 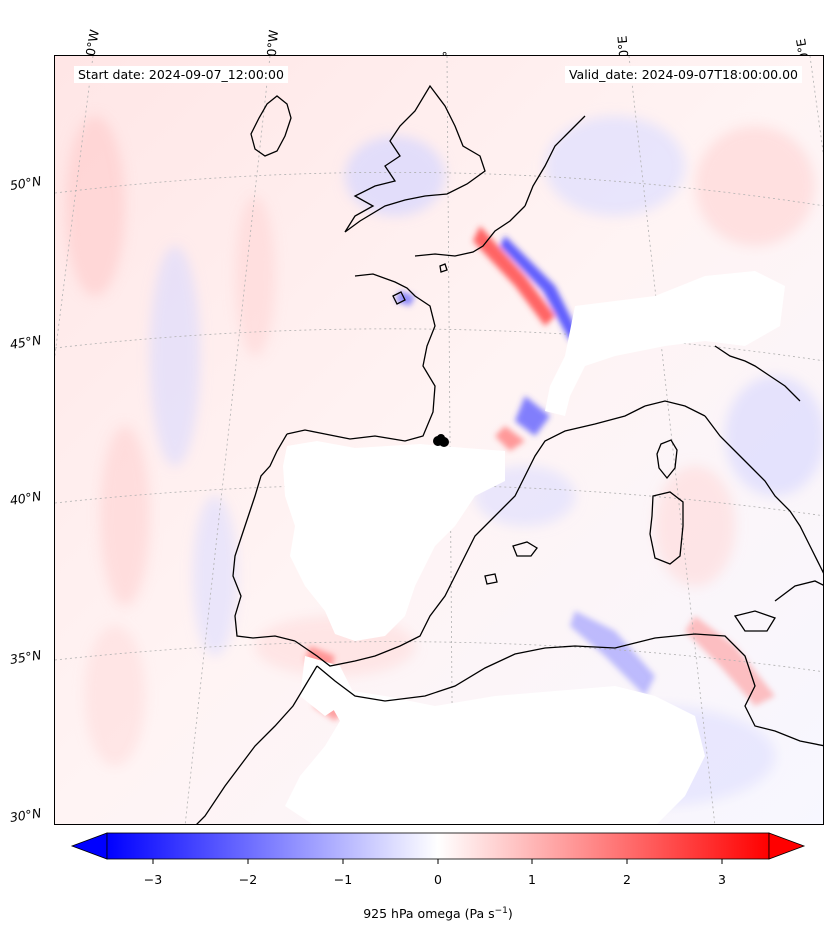 I want to click on colorbar-ticks, so click(x=437, y=861).